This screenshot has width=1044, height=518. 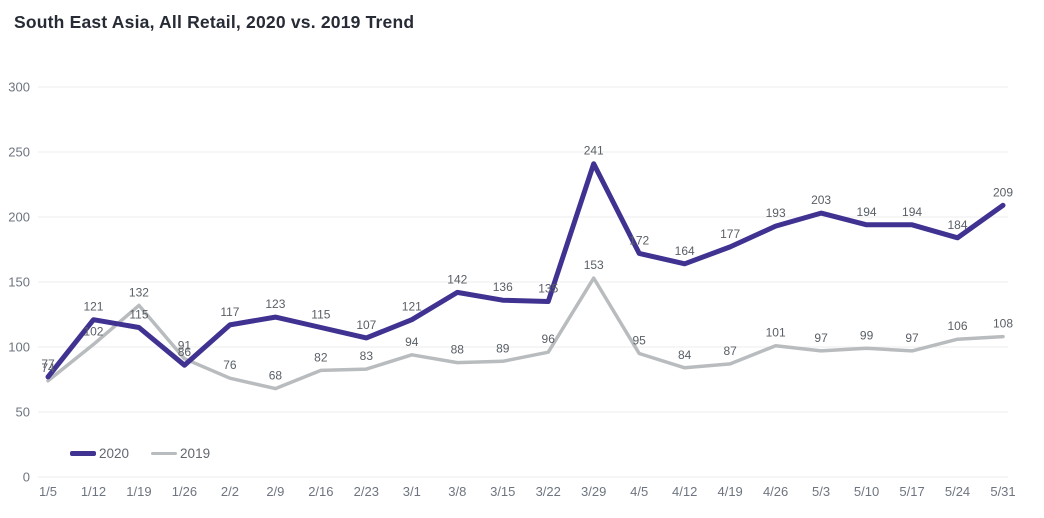 I want to click on data-label-2020: 241, so click(x=594, y=151).